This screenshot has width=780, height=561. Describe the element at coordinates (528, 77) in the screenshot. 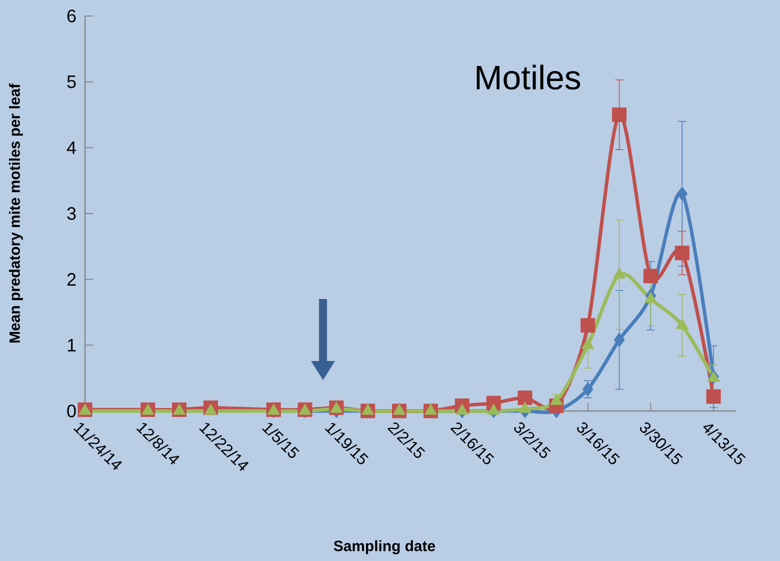

I see `text: Motiles` at that location.